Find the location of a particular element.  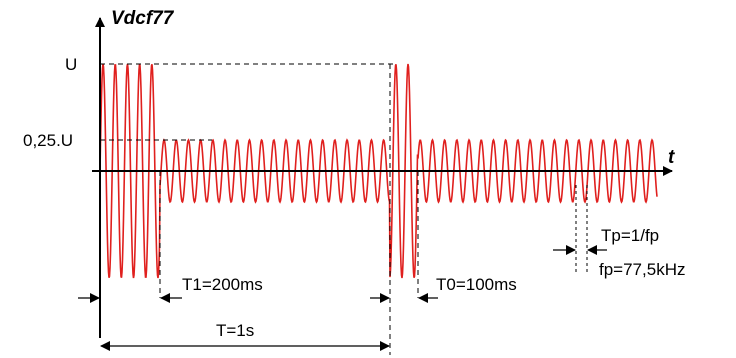

carrier-frequency-label: fp=77,5kHz is located at coordinates (642, 269).